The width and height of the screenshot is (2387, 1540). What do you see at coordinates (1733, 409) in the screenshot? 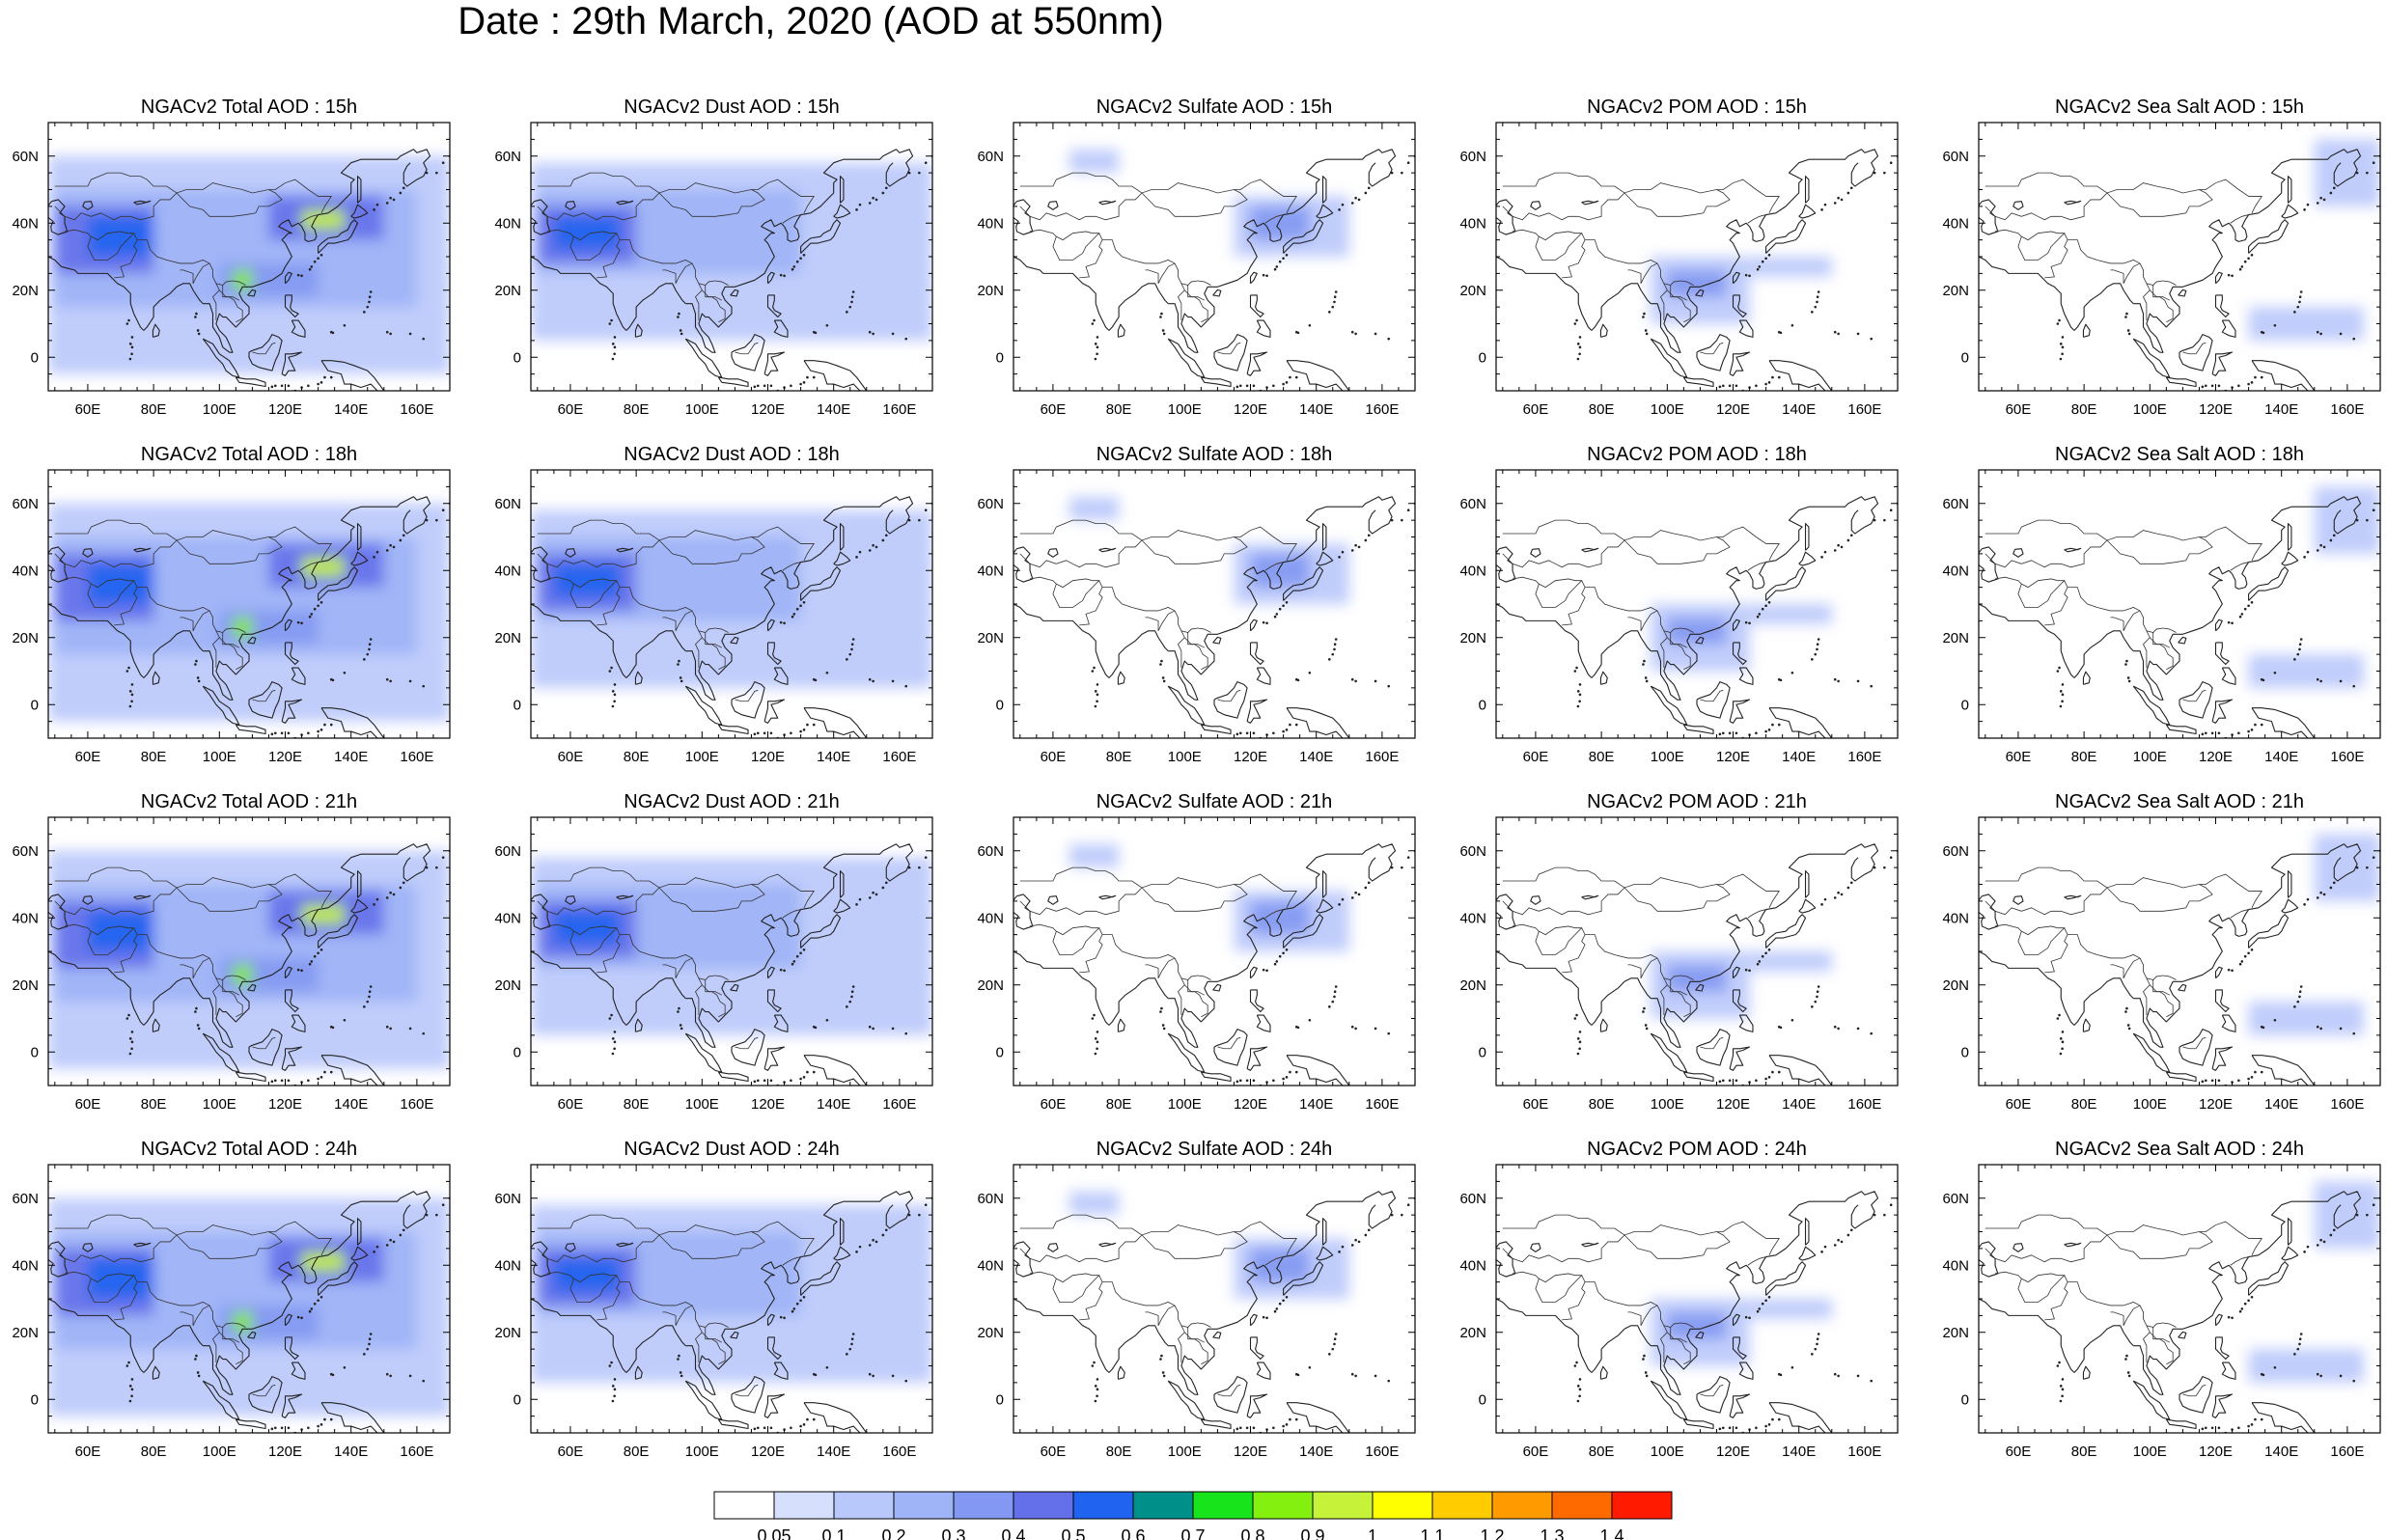
I see `lon-tick-label: 120E` at bounding box center [1733, 409].